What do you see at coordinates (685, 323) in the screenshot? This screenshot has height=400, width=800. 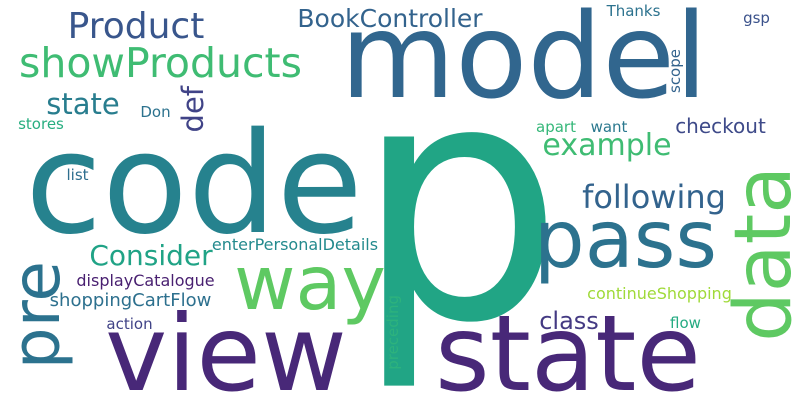 I see `word-flow: flow` at bounding box center [685, 323].